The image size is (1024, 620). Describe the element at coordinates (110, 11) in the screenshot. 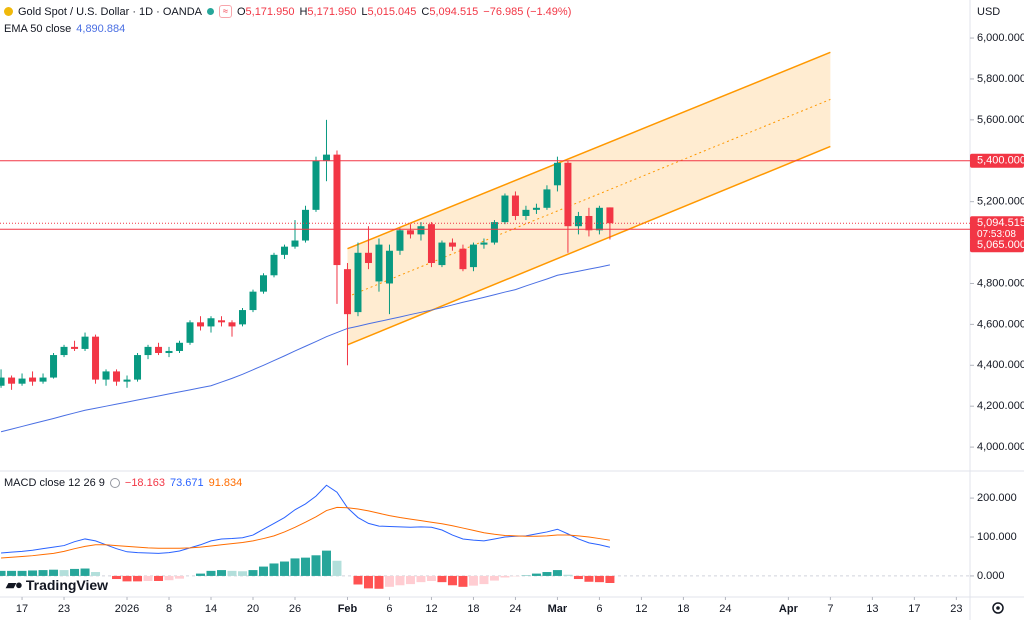

I see `symbol-title: Gold Spot / U.S. Dollar · 1D · OANDA` at that location.